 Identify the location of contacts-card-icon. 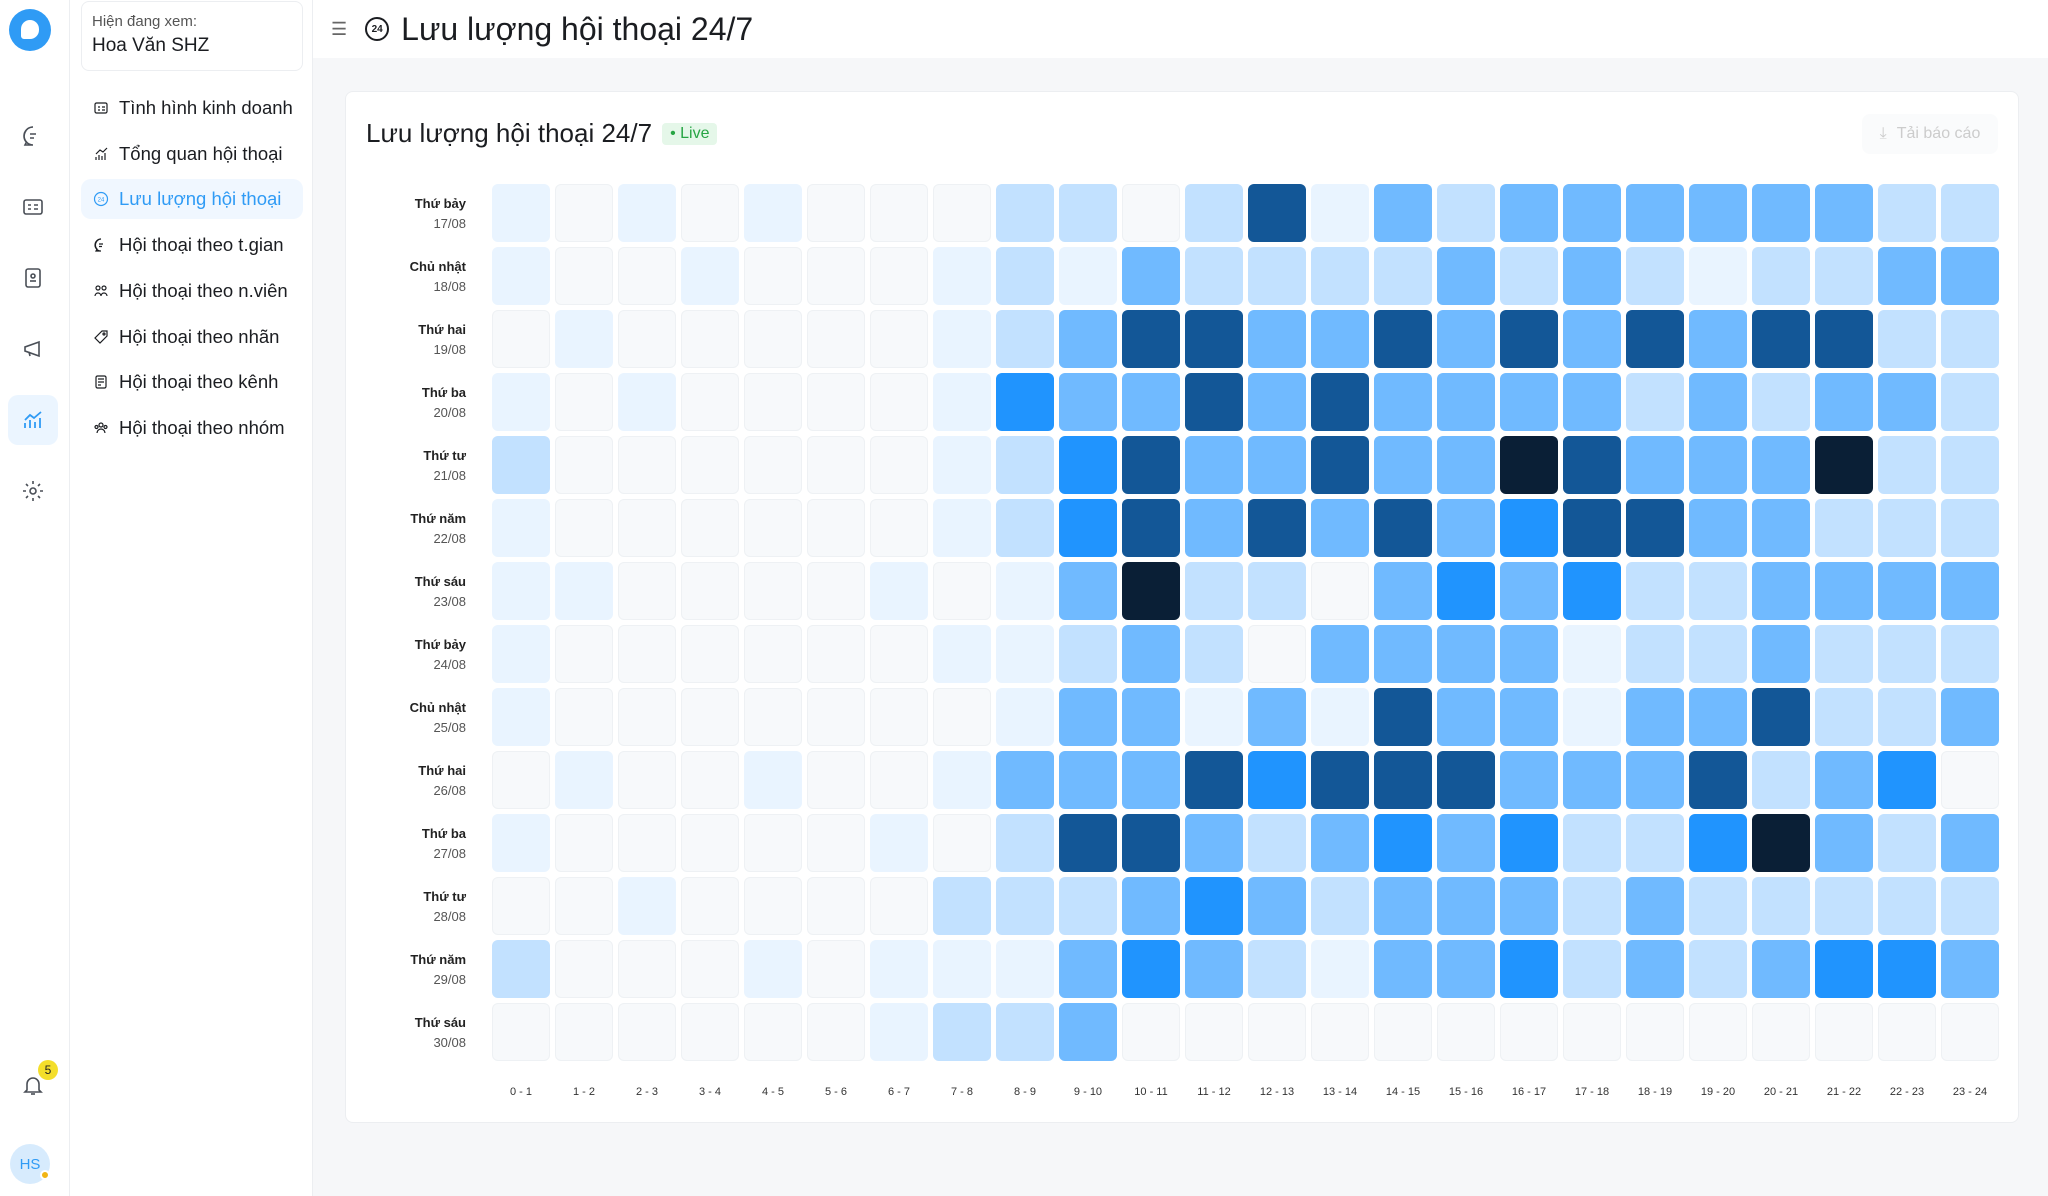
(33, 207).